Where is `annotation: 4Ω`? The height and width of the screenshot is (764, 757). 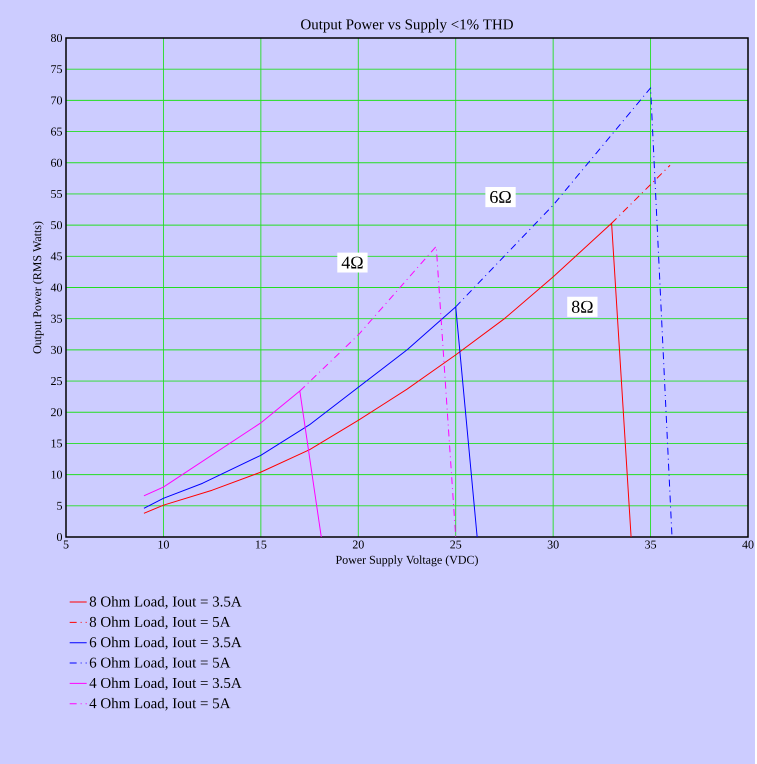 annotation: 4Ω is located at coordinates (352, 262).